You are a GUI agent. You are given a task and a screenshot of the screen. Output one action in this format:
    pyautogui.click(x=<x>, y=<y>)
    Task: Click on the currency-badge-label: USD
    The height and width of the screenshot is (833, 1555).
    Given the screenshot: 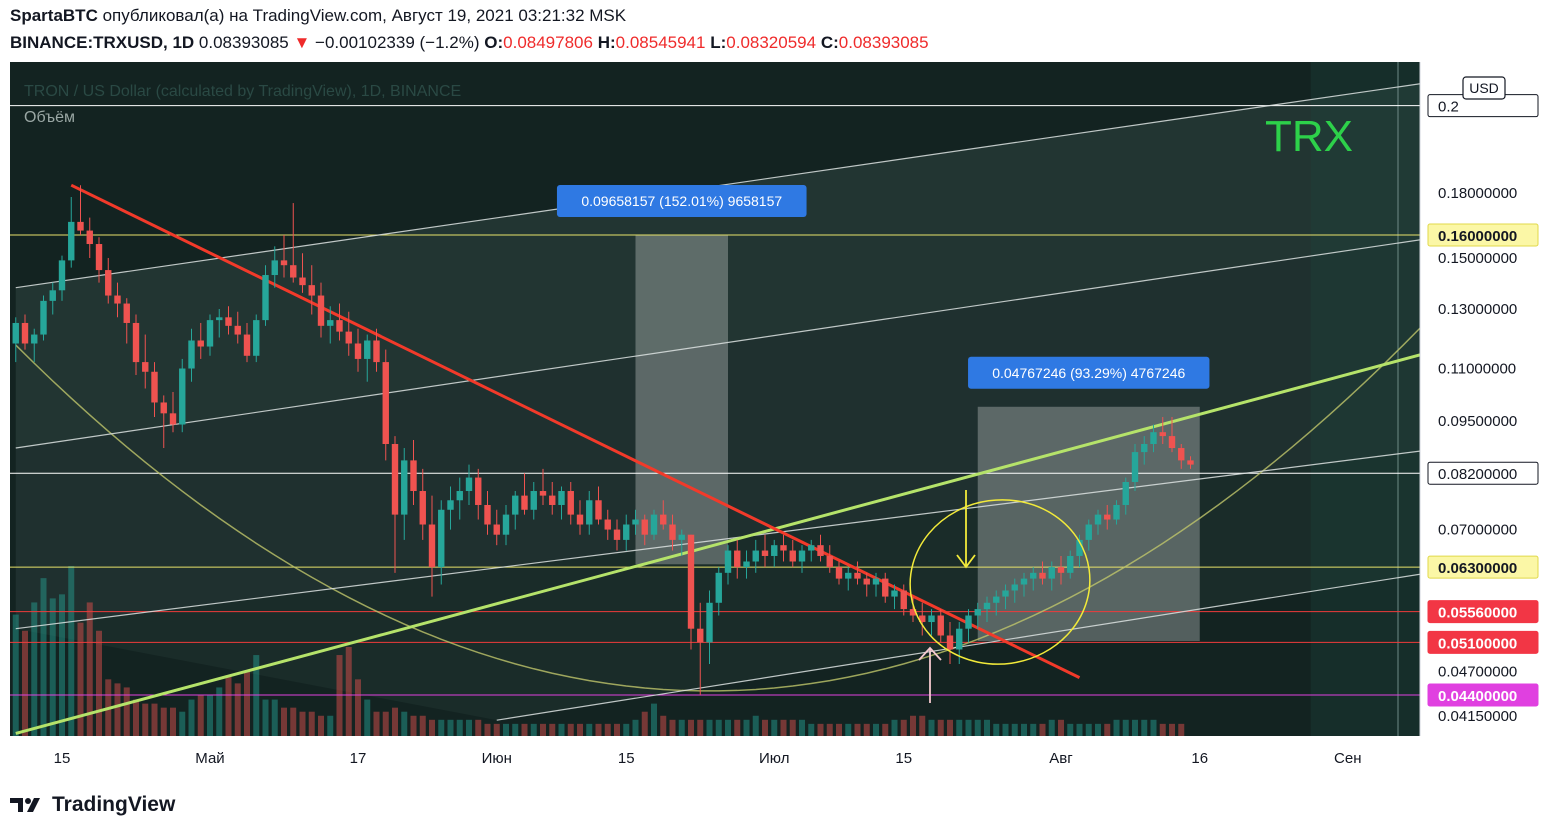 What is the action you would take?
    pyautogui.click(x=1484, y=88)
    